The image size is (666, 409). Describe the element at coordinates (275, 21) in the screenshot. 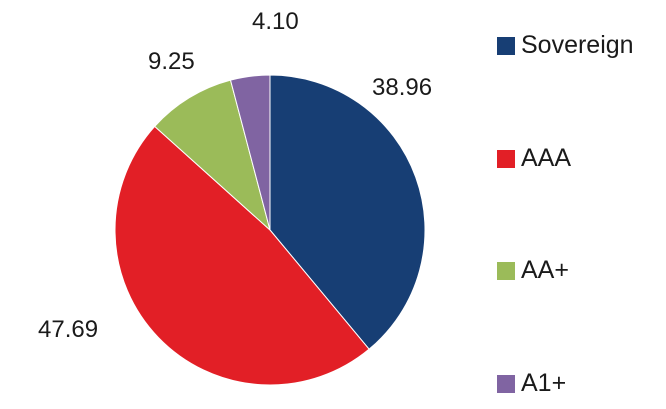

I see `data-label-a1-plus: 4.10` at that location.